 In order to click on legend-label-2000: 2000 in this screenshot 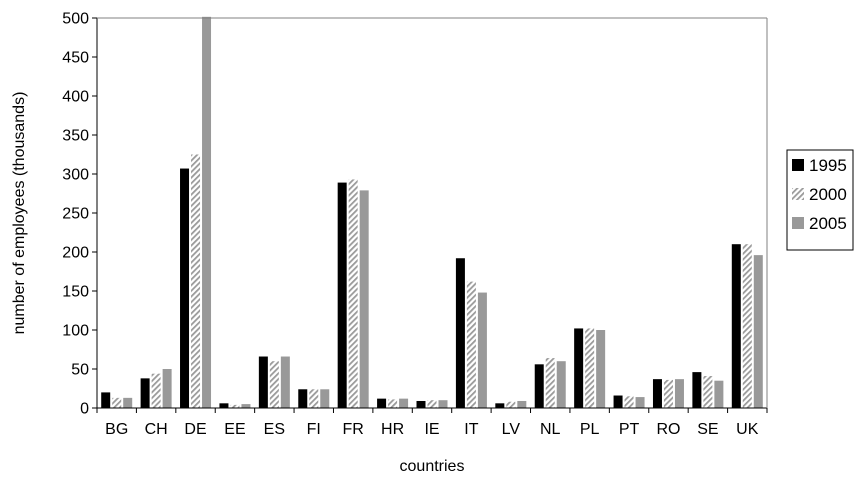, I will do `click(828, 194)`.